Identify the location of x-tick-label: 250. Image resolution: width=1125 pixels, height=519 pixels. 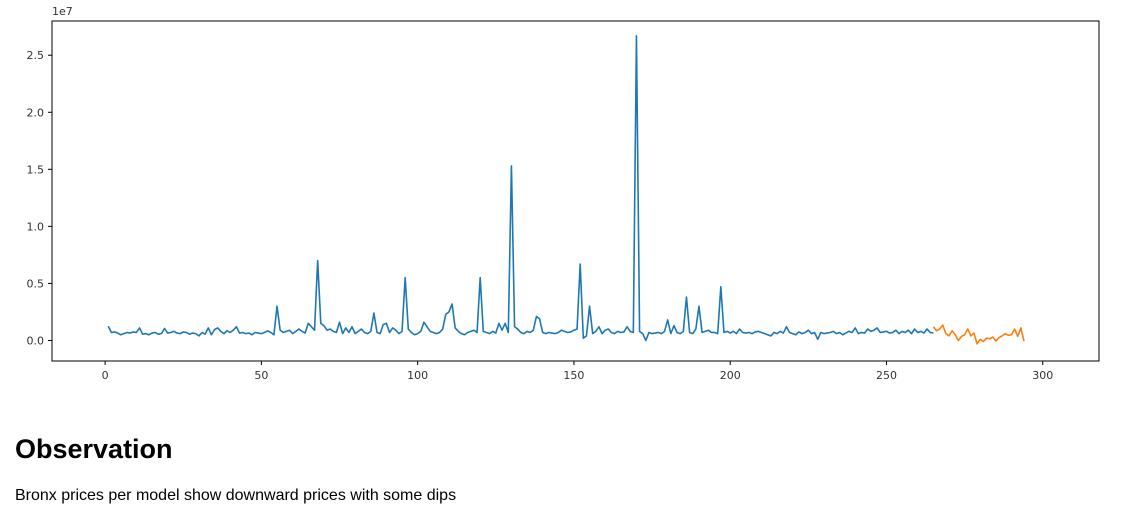
(886, 375).